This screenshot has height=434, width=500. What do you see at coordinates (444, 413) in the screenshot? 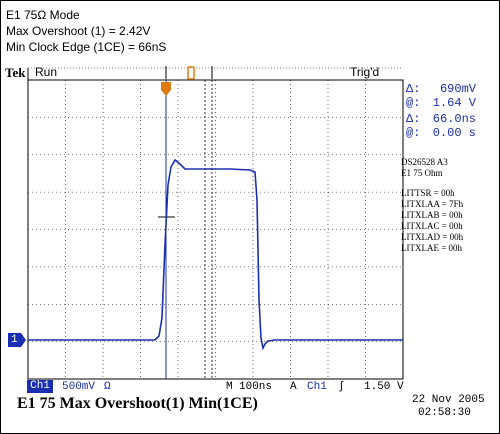
I see `capture-time: 02:58:30` at bounding box center [444, 413].